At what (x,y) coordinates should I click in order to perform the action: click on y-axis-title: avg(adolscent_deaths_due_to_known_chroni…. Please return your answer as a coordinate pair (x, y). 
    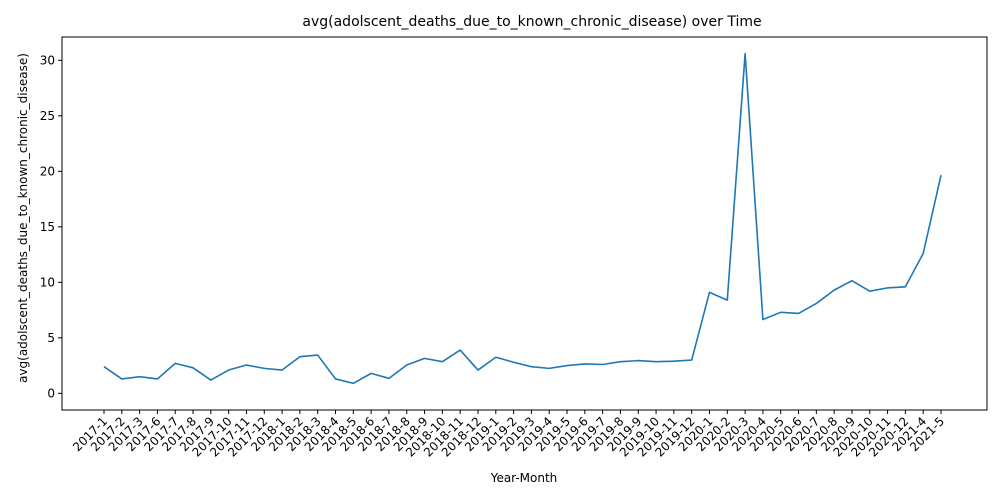
    Looking at the image, I should click on (23, 218).